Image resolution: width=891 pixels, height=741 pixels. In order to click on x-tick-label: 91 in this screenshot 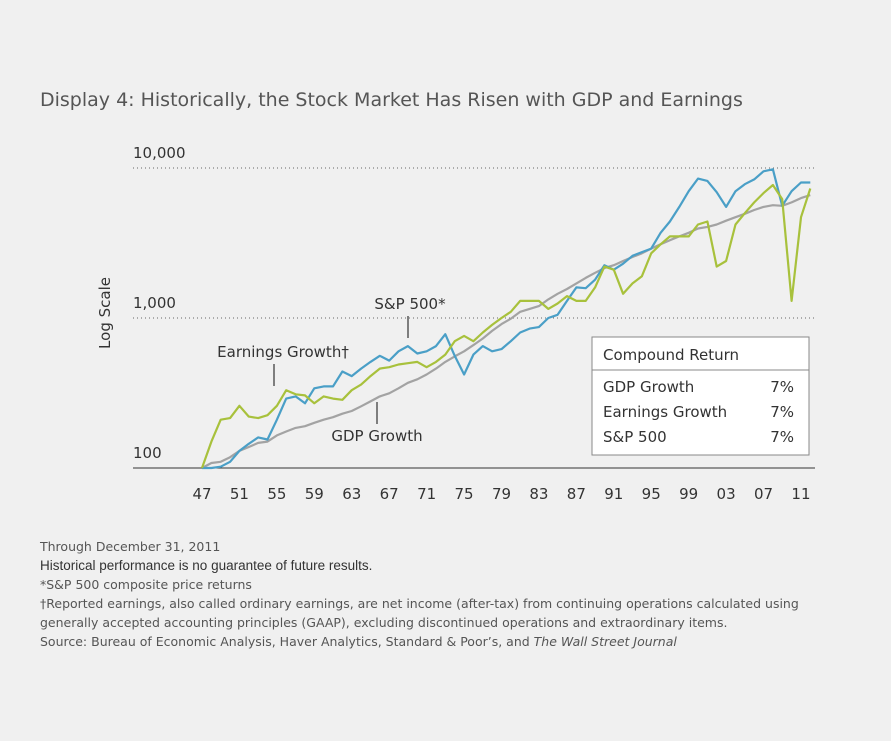, I will do `click(613, 494)`.